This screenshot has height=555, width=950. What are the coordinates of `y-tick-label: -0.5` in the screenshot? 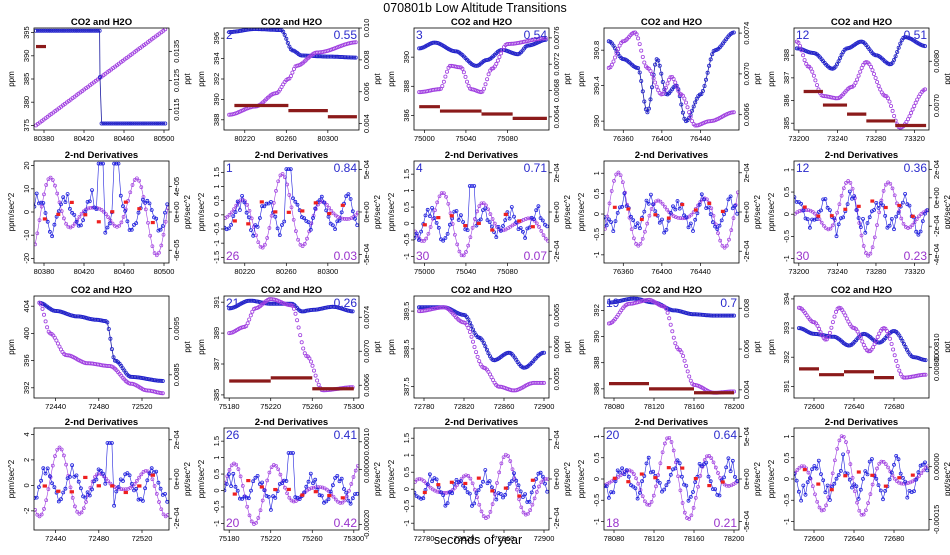 It's located at (786, 500).